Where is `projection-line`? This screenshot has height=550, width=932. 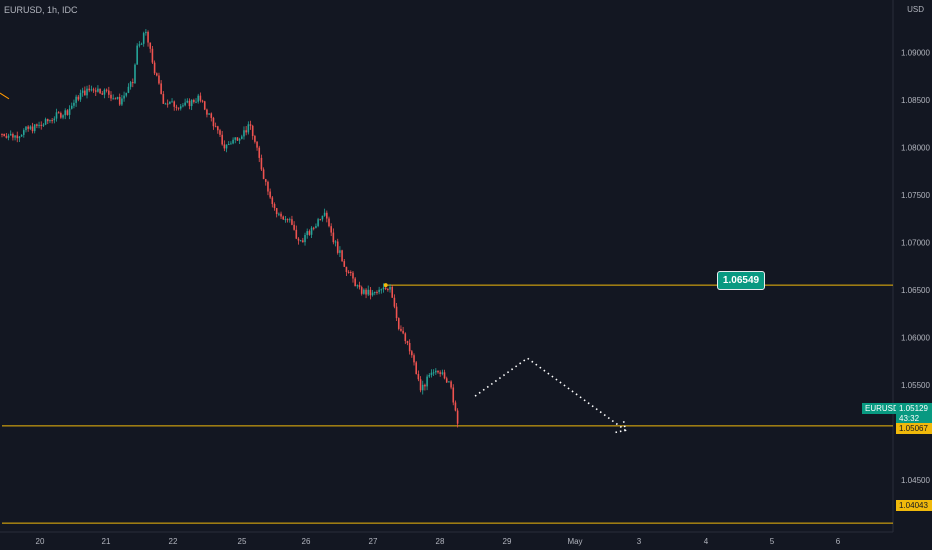
projection-line is located at coordinates (550, 394).